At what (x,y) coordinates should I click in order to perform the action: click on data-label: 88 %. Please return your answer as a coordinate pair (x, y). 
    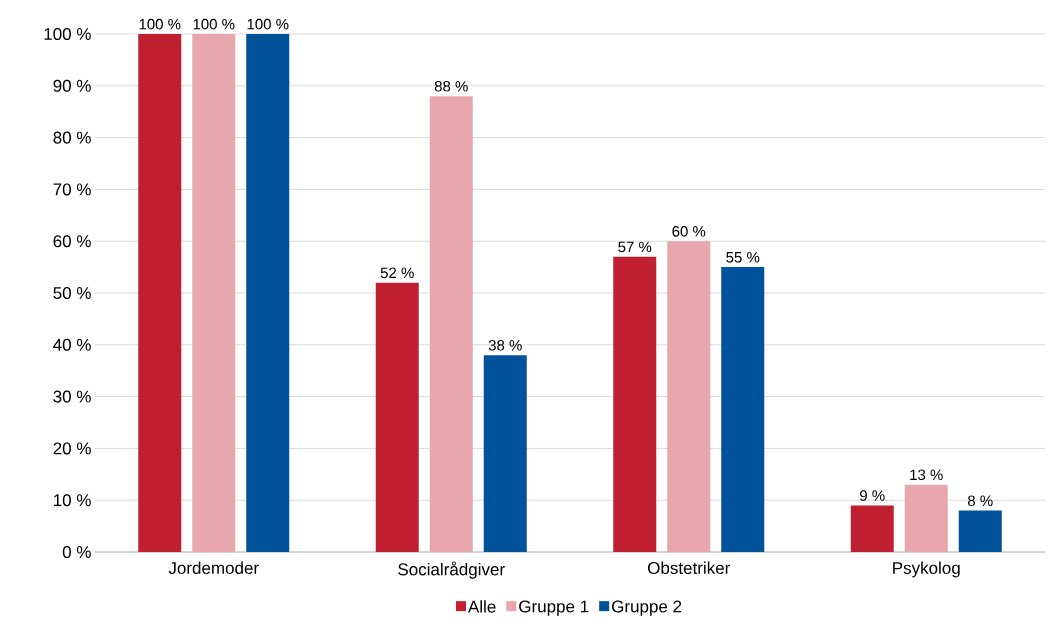
    Looking at the image, I should click on (451, 86).